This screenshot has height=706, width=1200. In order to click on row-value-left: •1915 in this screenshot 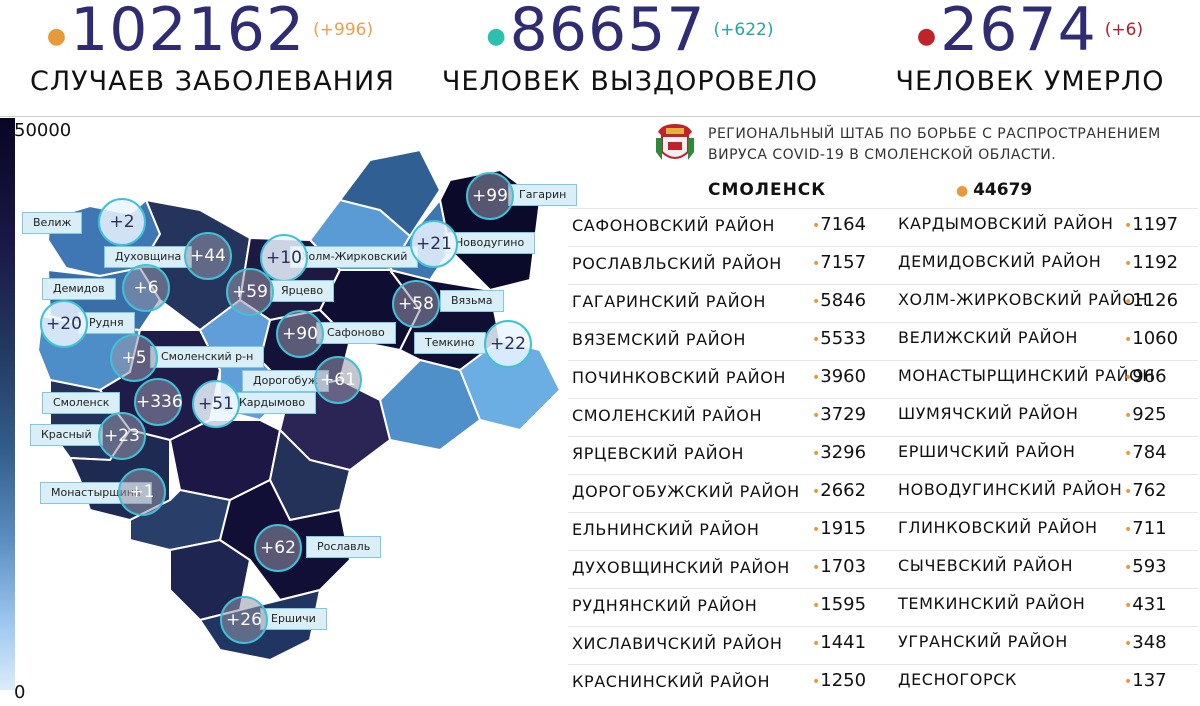, I will do `click(839, 528)`.